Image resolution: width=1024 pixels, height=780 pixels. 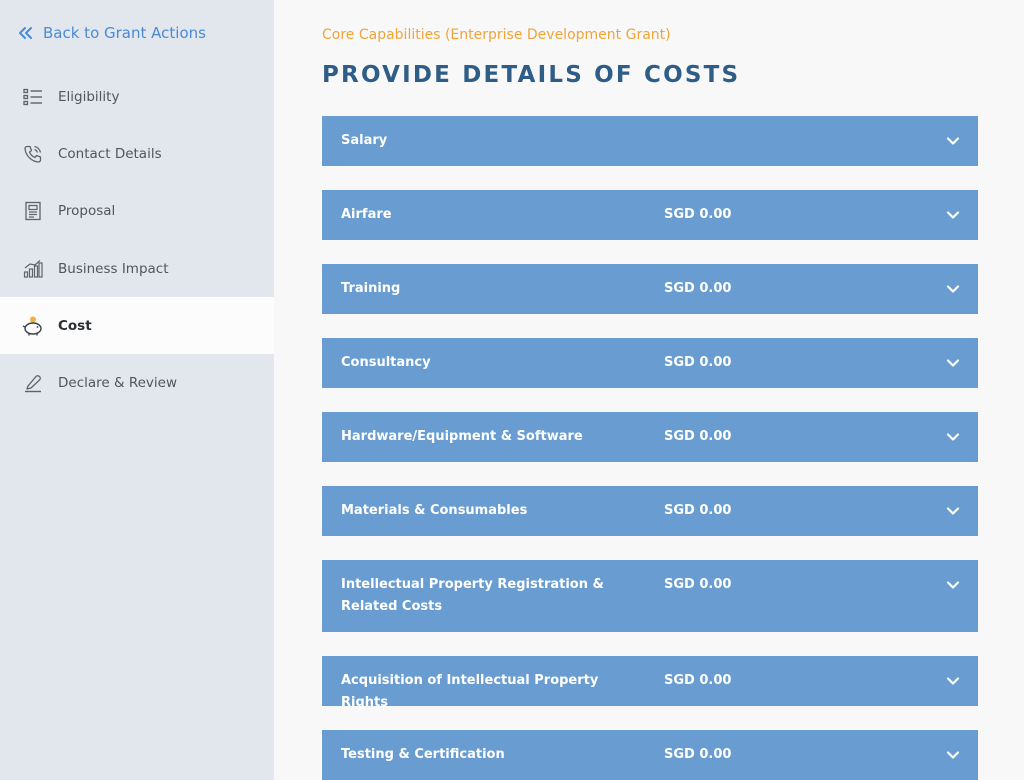 What do you see at coordinates (650, 363) in the screenshot?
I see `cost-row-consultancy: Consultancy SGD 0.00` at bounding box center [650, 363].